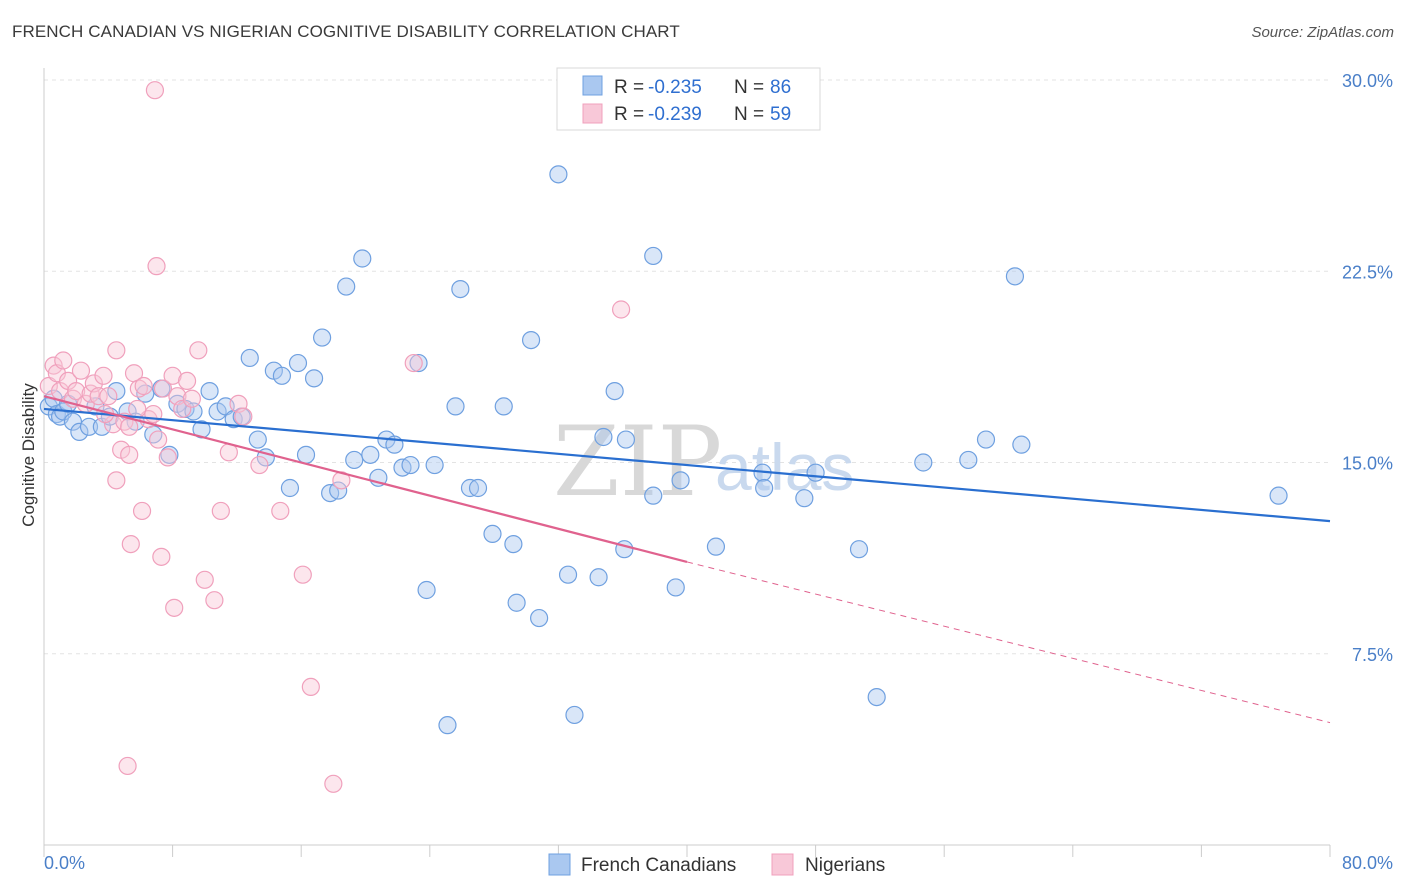  I want to click on legend-swatch-nigerians, so click(592, 113).